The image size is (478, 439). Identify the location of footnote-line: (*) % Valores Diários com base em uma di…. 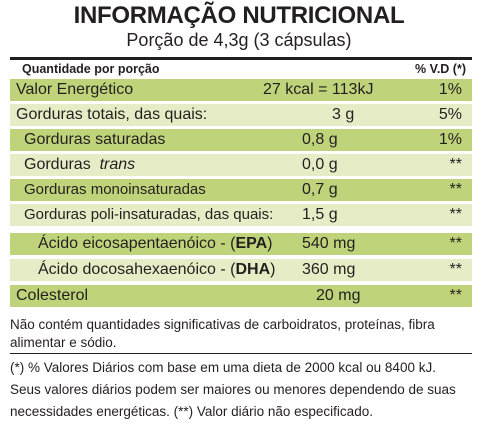
(223, 367).